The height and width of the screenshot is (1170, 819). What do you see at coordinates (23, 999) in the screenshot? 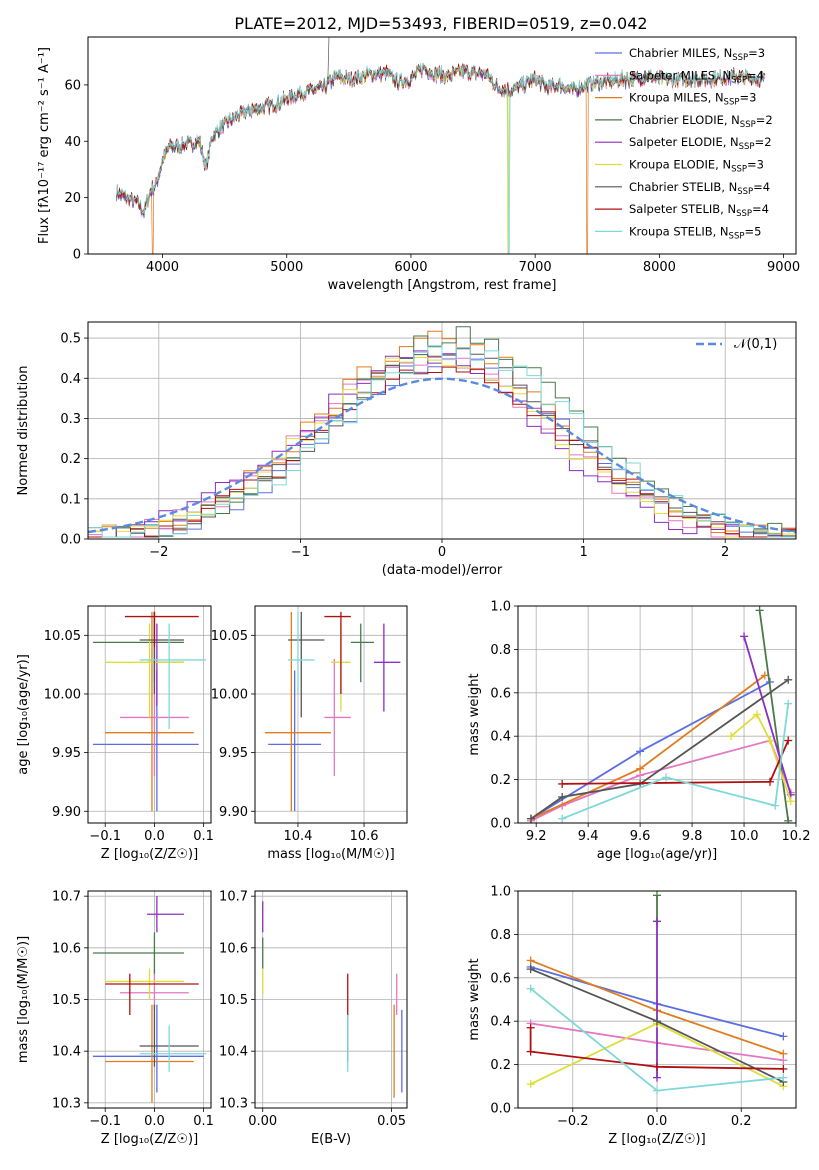
I see `y-axis-label: mass [log₁₀(M/M☉)]` at bounding box center [23, 999].